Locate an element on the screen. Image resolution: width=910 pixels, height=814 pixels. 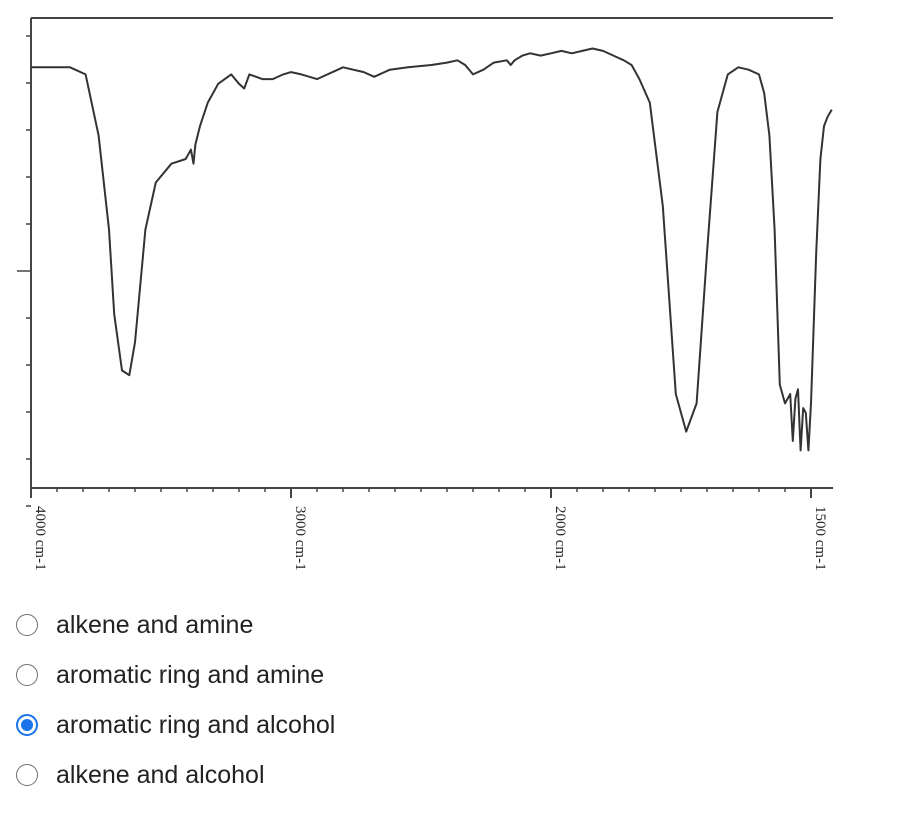
x-tick-label: 4000 cm-1 is located at coordinates (40, 538).